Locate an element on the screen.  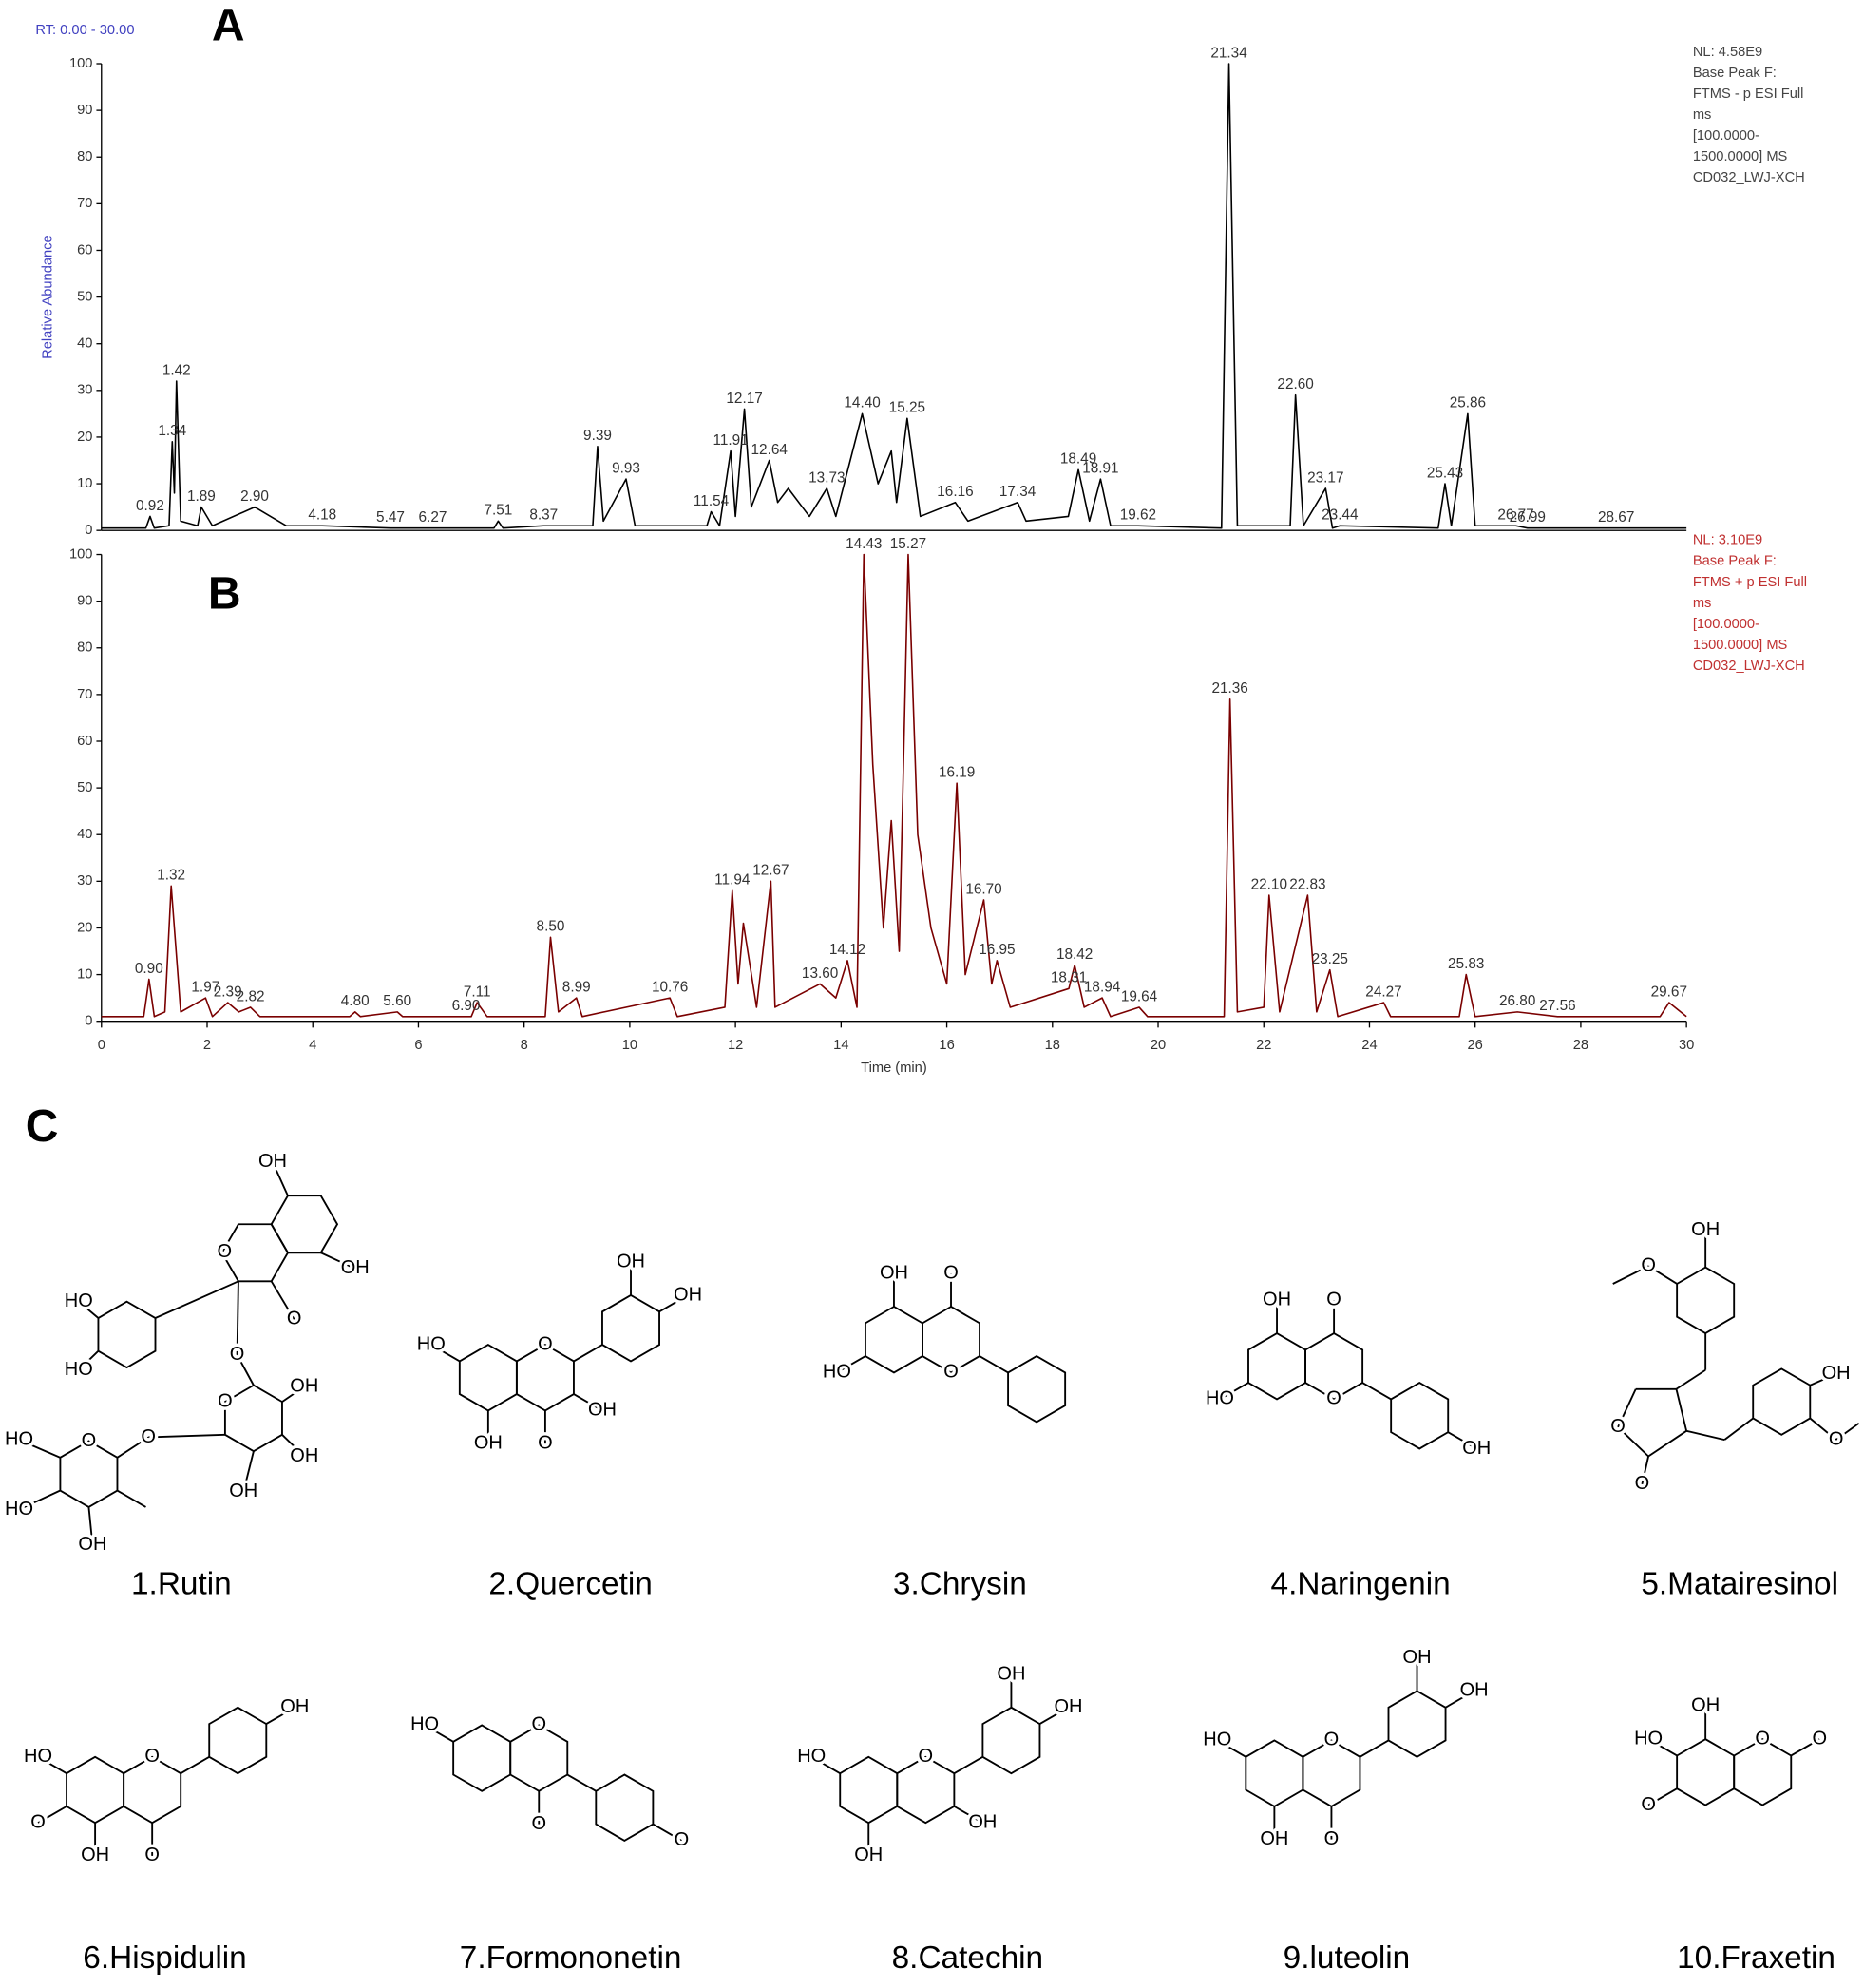
peak-label: 12.64 is located at coordinates (770, 450).